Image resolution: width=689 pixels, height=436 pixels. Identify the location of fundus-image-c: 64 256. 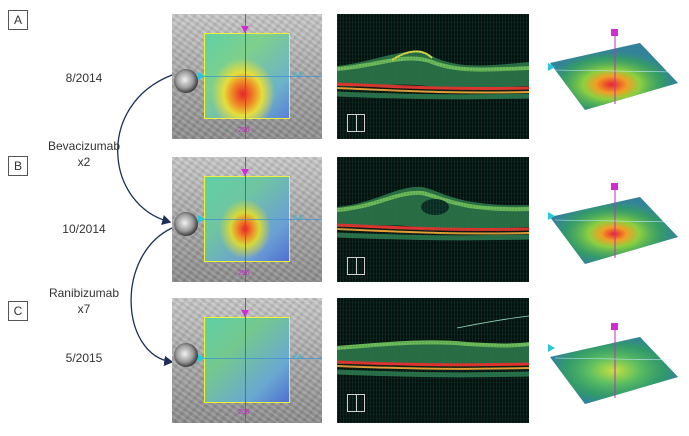
(247, 360).